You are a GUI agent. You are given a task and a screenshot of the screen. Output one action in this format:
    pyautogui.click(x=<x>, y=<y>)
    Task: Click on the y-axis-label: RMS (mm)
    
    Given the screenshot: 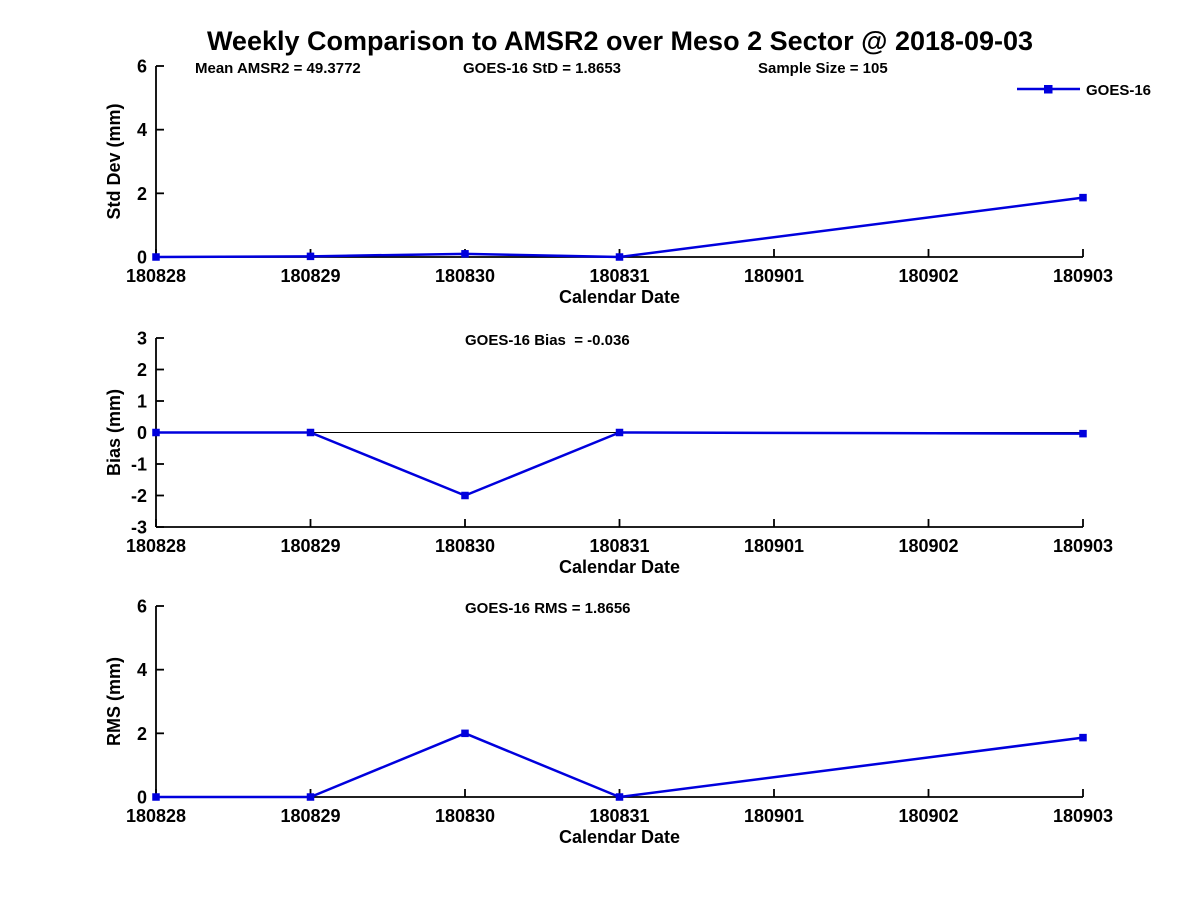 What is the action you would take?
    pyautogui.click(x=114, y=701)
    